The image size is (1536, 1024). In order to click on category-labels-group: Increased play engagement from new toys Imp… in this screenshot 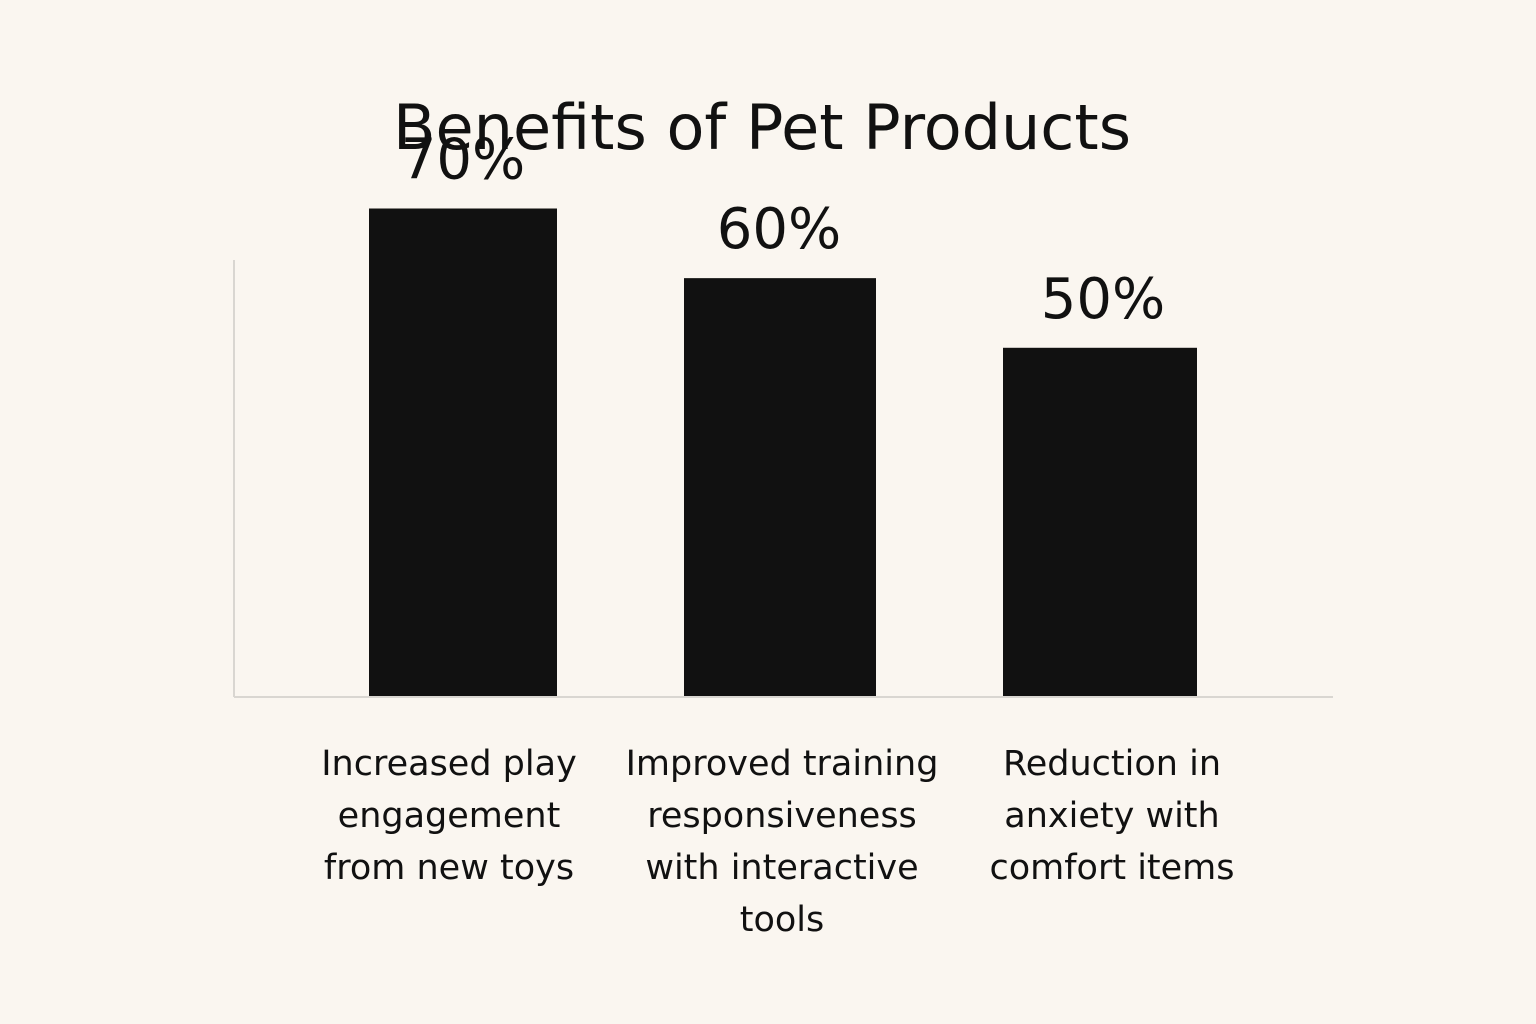, I will do `click(777, 842)`.